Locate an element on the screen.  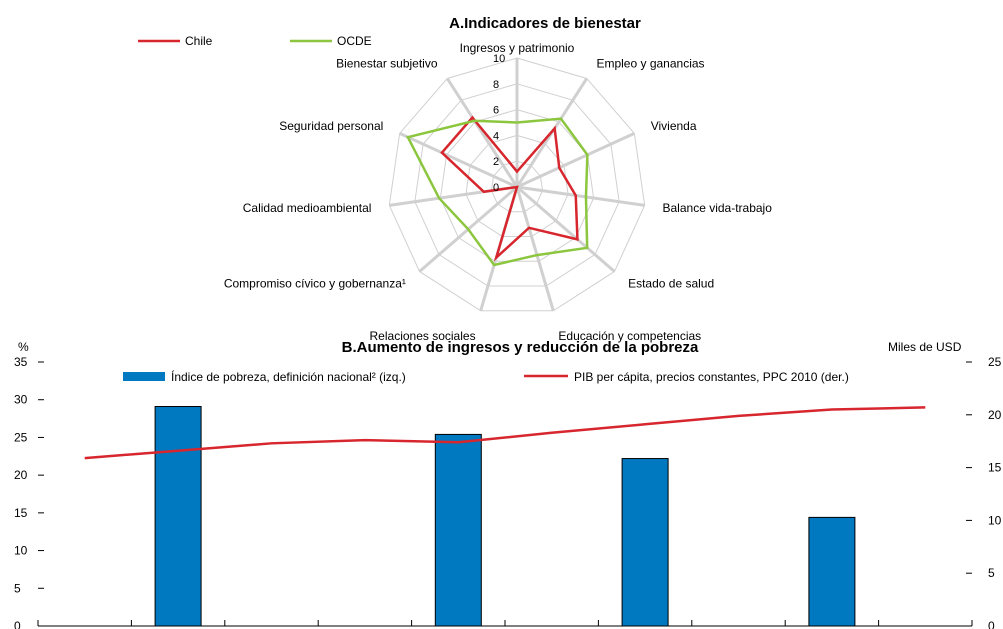
radar-axis-label: Seguridad personal is located at coordinates (331, 126).